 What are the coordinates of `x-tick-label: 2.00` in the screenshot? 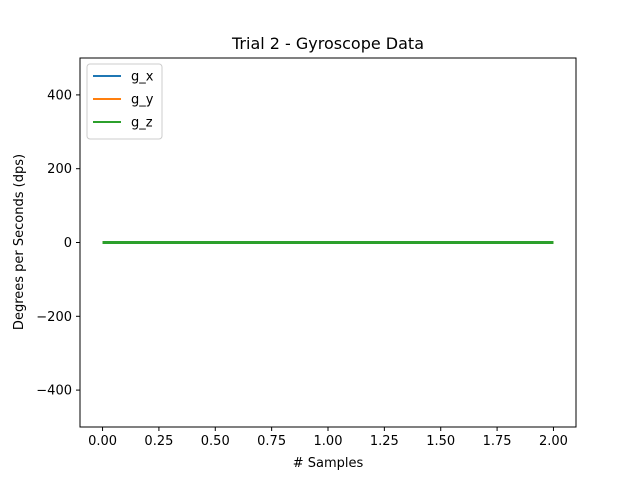 It's located at (553, 441).